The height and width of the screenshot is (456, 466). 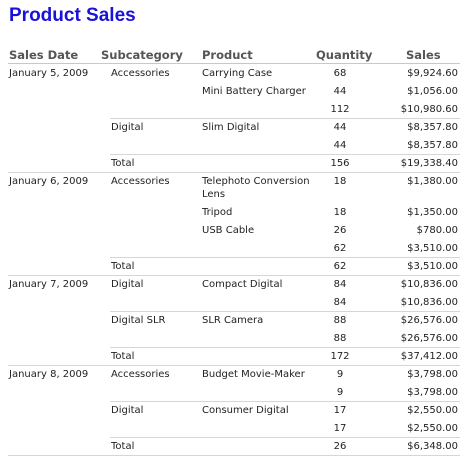 What do you see at coordinates (432, 446) in the screenshot?
I see `sales-cell: $6,348.00` at bounding box center [432, 446].